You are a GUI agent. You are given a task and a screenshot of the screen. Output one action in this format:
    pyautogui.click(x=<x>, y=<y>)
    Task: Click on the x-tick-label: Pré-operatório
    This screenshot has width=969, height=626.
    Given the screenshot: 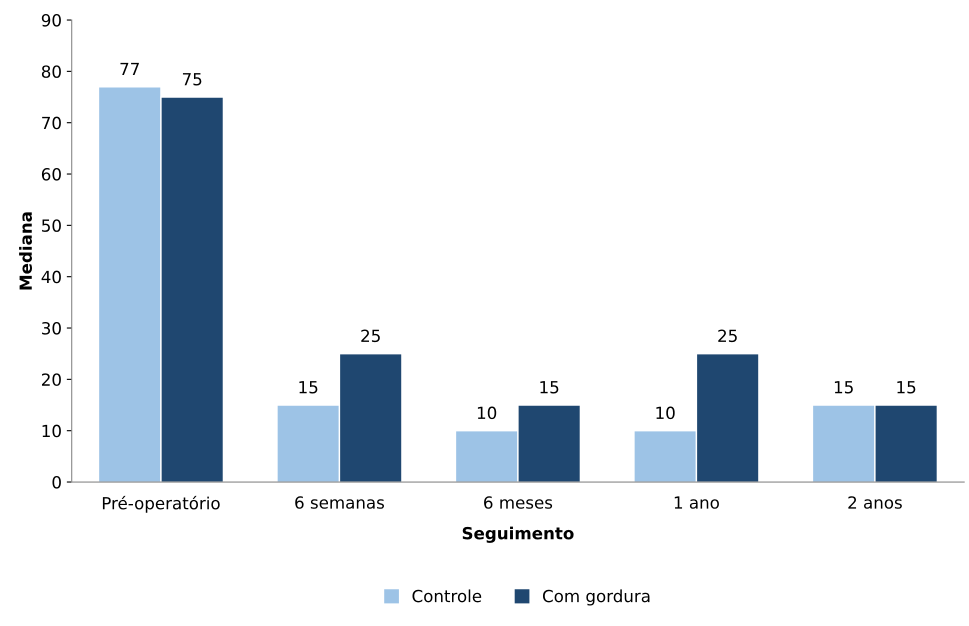 What is the action you would take?
    pyautogui.click(x=161, y=504)
    